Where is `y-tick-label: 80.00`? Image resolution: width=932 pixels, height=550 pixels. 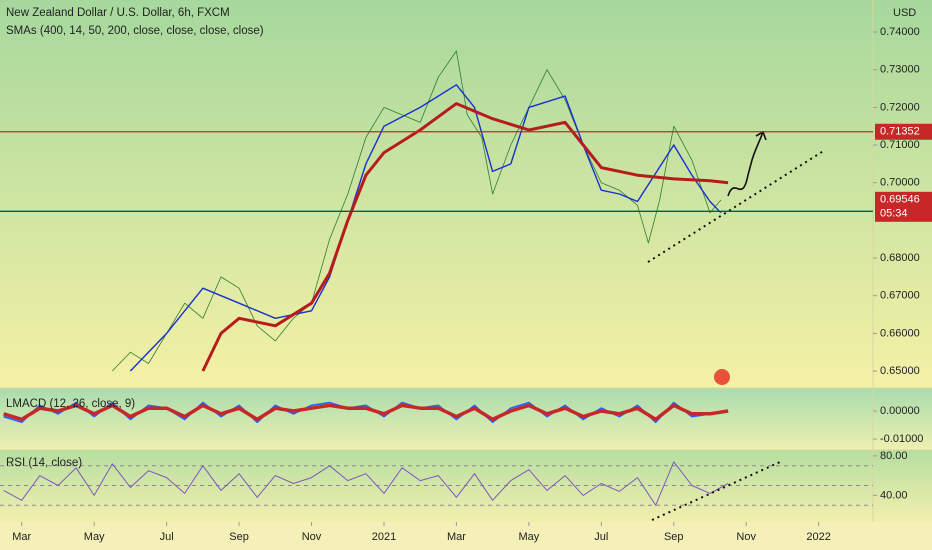 y-tick-label: 80.00 is located at coordinates (894, 456).